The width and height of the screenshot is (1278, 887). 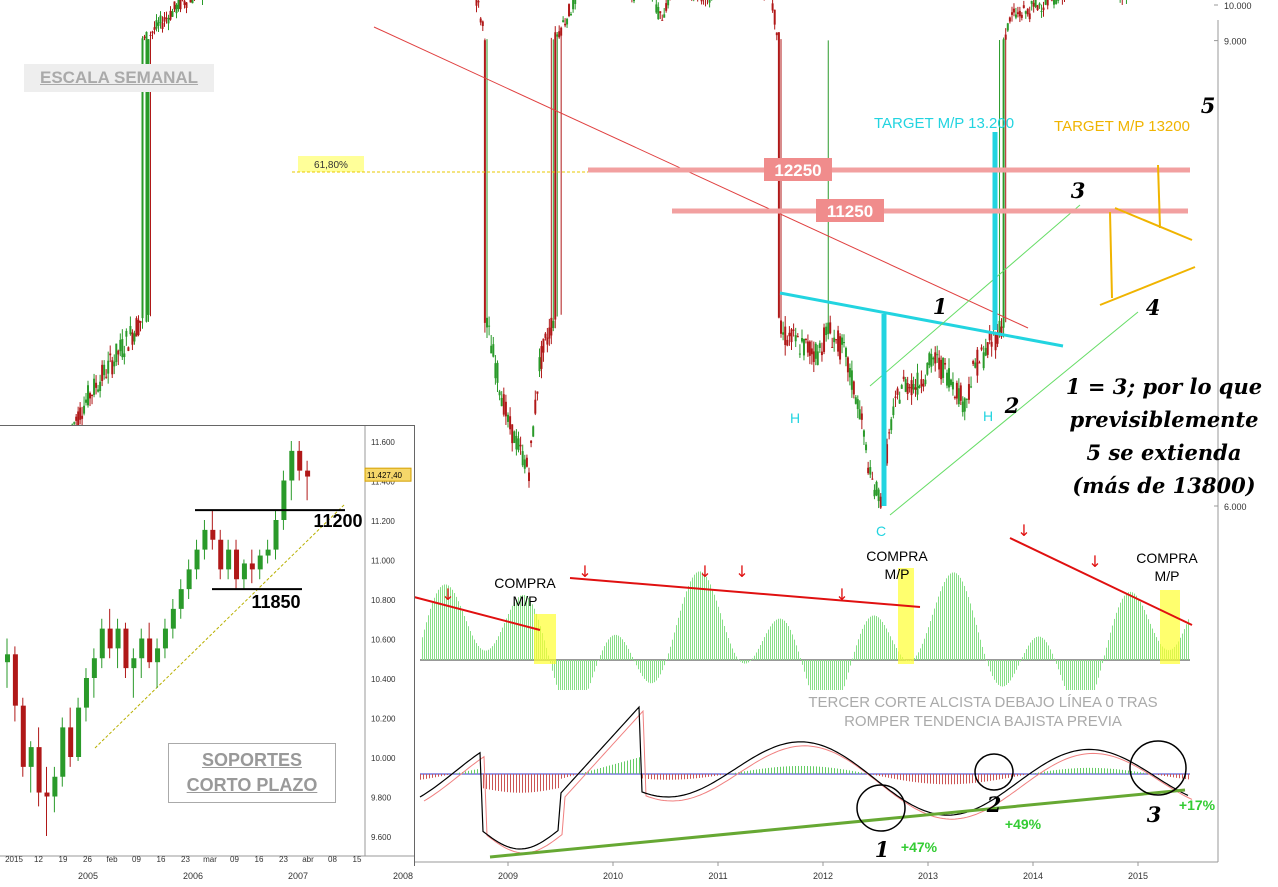 What do you see at coordinates (975, 295) in the screenshot?
I see `channel-upper` at bounding box center [975, 295].